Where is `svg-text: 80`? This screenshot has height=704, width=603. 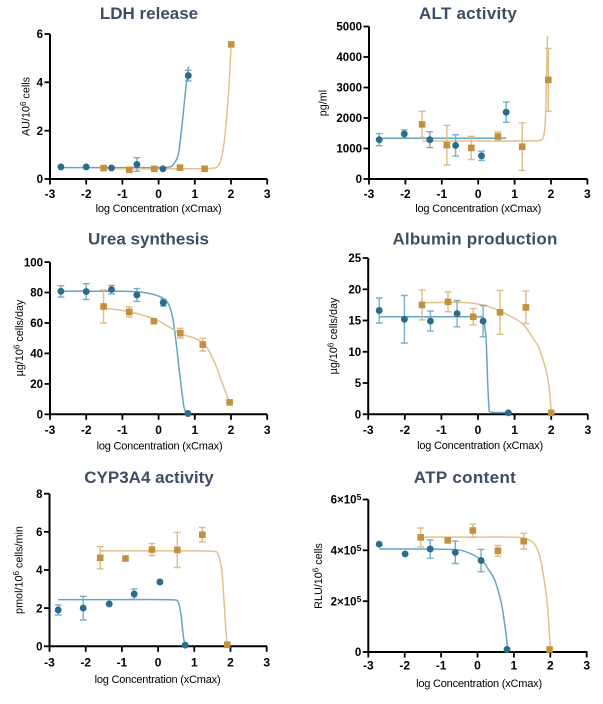
svg-text: 80 is located at coordinates (36, 294).